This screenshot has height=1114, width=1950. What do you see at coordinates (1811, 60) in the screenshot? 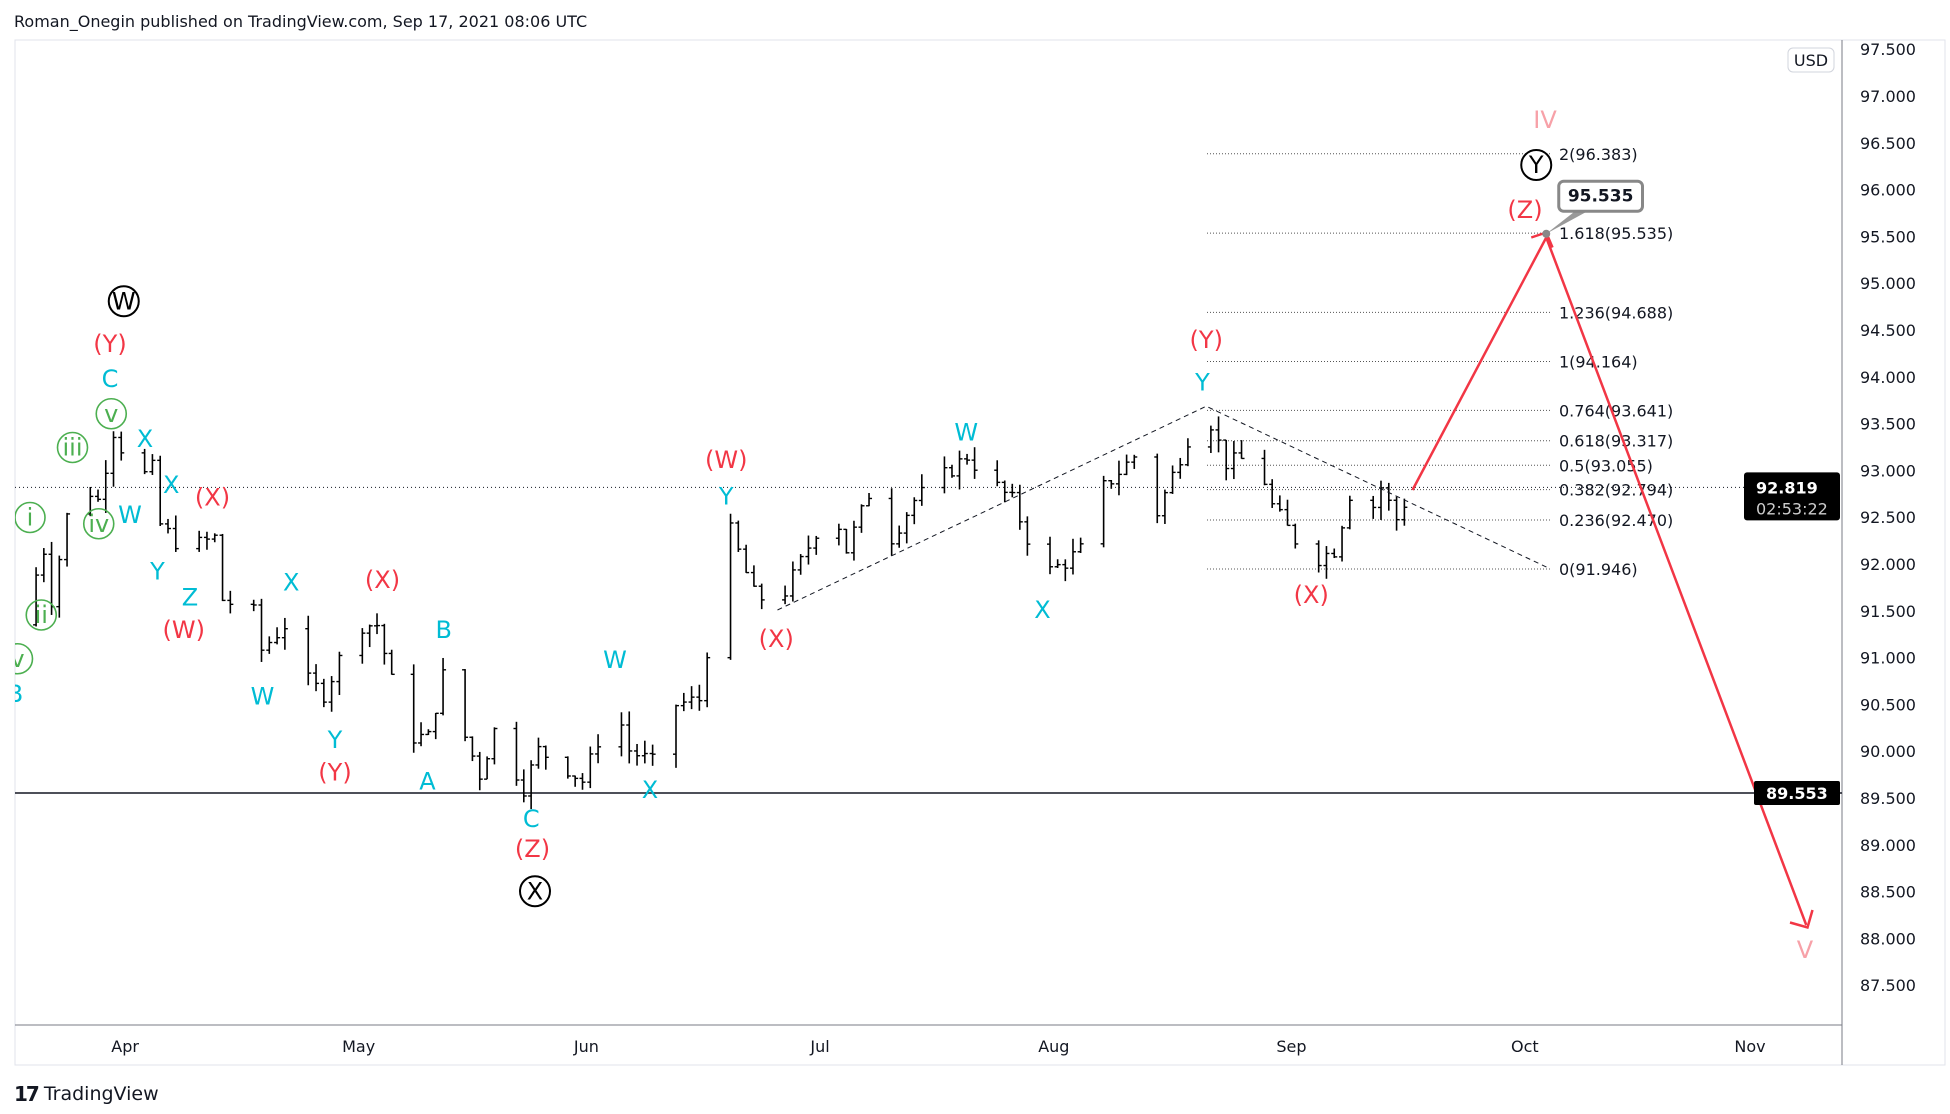
I see `currency-badge: USD` at bounding box center [1811, 60].